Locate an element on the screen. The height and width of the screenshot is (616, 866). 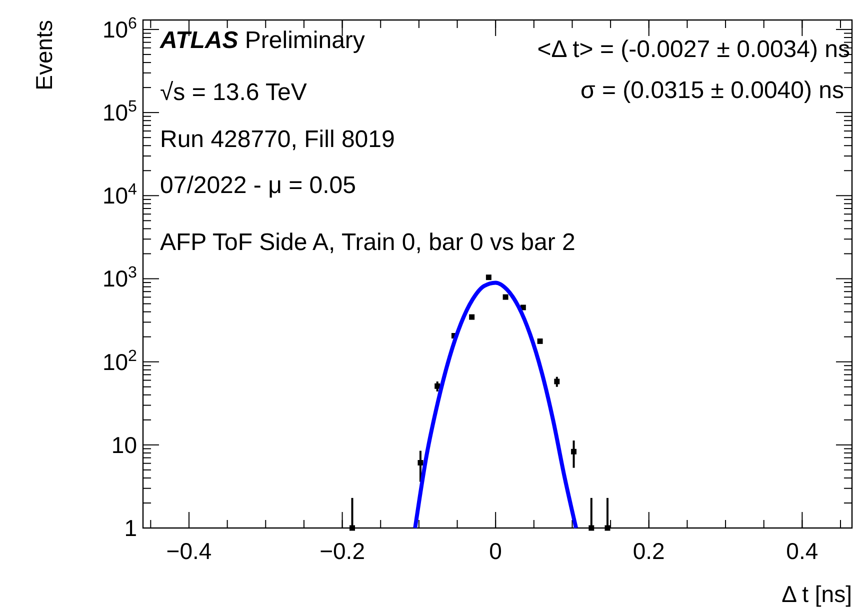
y-tick-label: 10$^{4}$ is located at coordinates (120, 194).